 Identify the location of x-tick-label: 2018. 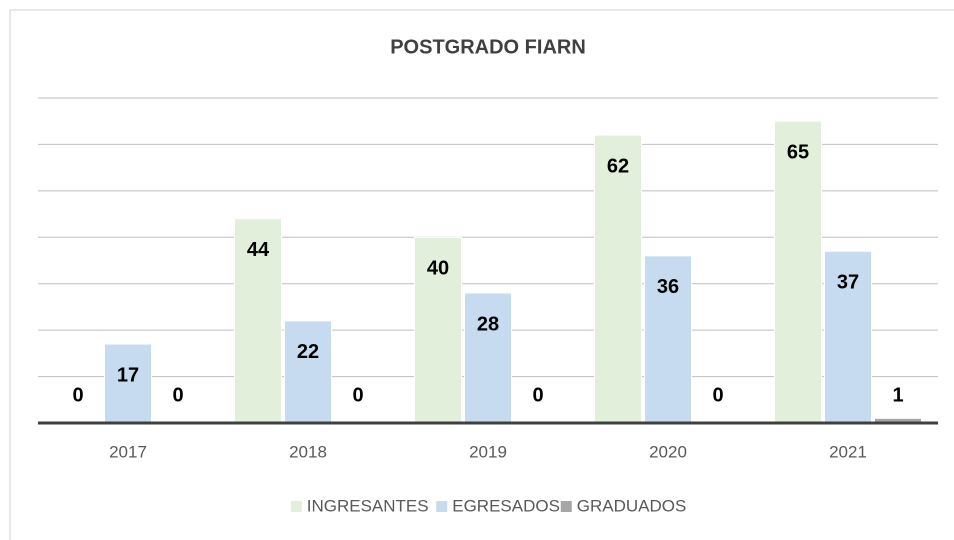
(308, 451).